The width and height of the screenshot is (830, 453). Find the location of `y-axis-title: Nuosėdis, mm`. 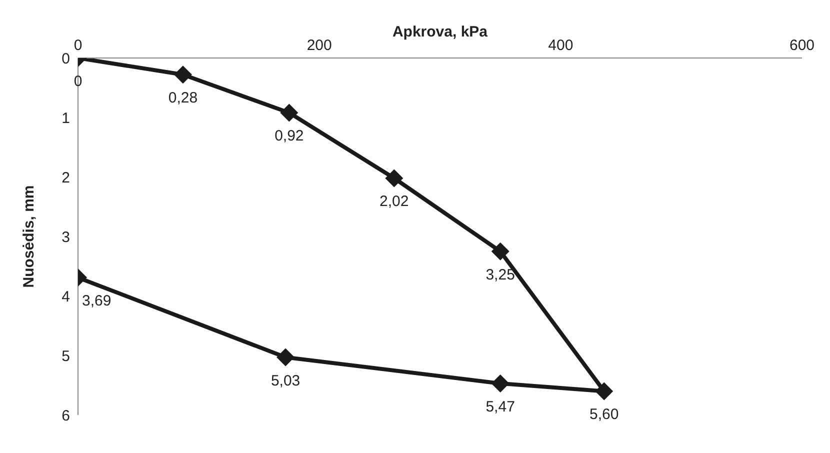

y-axis-title: Nuosėdis, mm is located at coordinates (29, 236).